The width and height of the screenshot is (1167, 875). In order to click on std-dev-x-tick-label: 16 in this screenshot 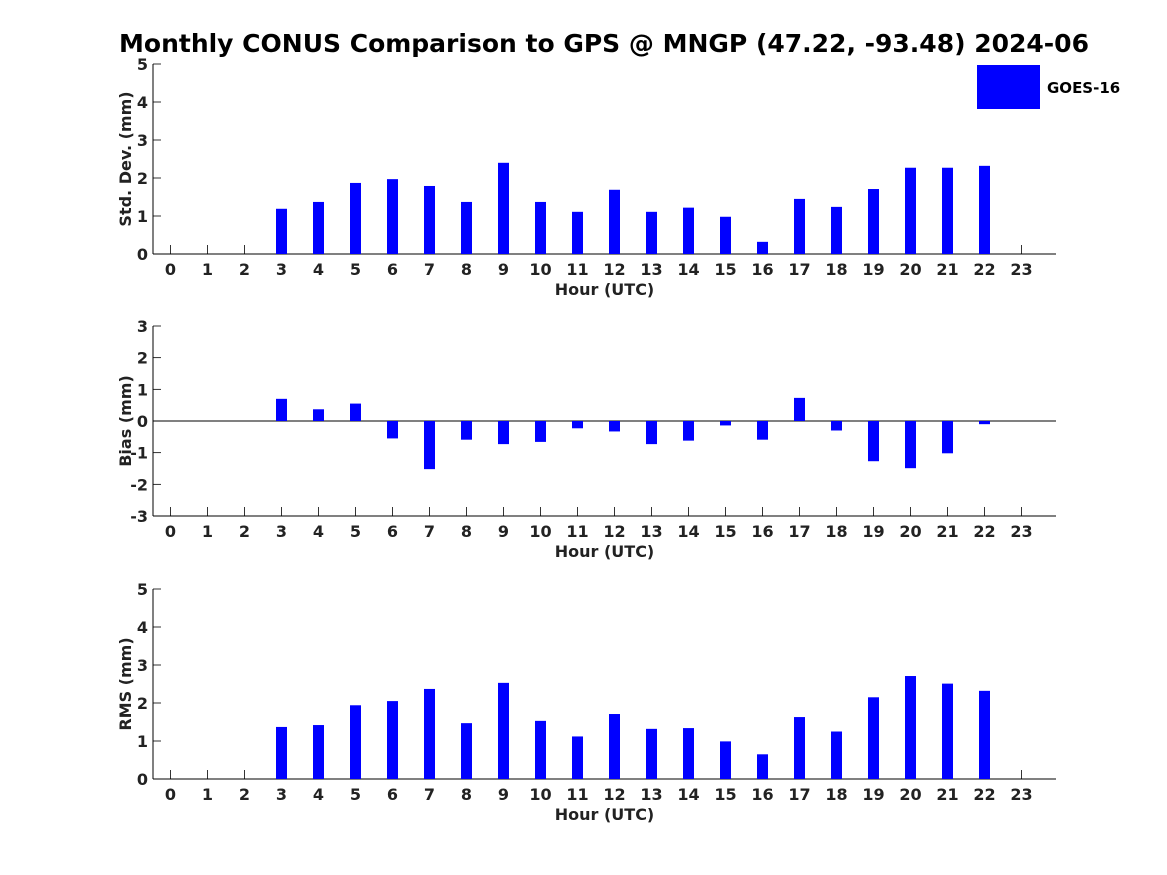, I will do `click(762, 269)`.